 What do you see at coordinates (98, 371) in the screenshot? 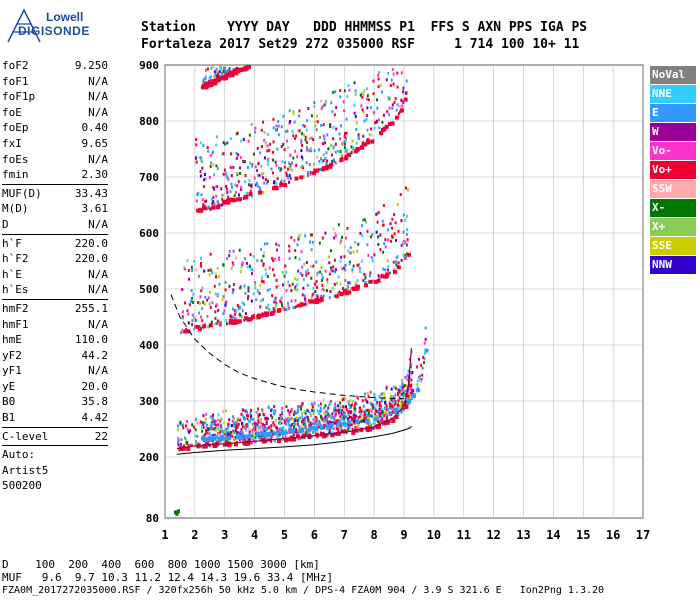
I see `param-value: N/A` at bounding box center [98, 371].